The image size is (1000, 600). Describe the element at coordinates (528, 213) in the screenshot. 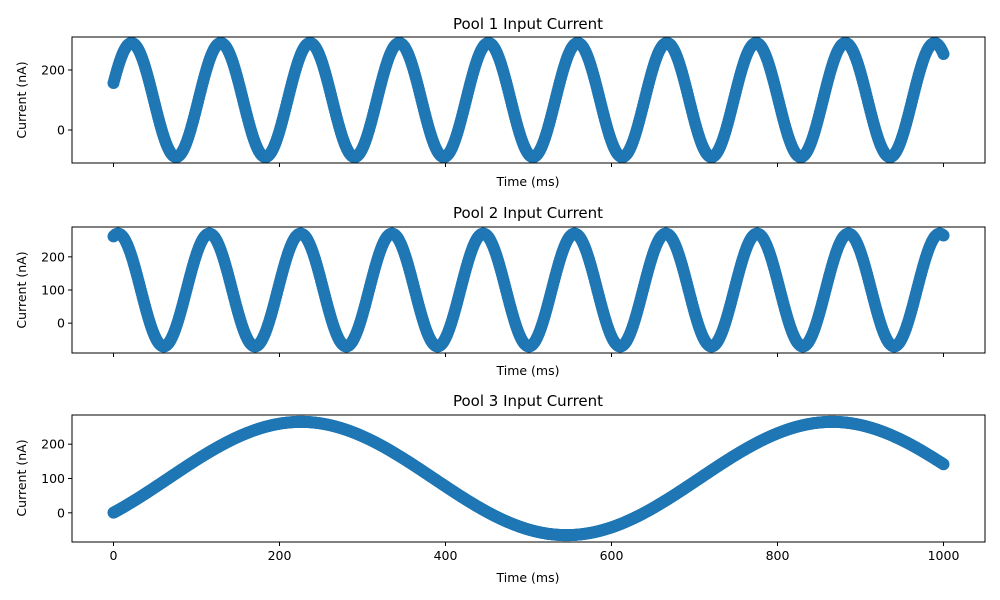

I see `panel-2-title: Pool 2 Input Current` at that location.